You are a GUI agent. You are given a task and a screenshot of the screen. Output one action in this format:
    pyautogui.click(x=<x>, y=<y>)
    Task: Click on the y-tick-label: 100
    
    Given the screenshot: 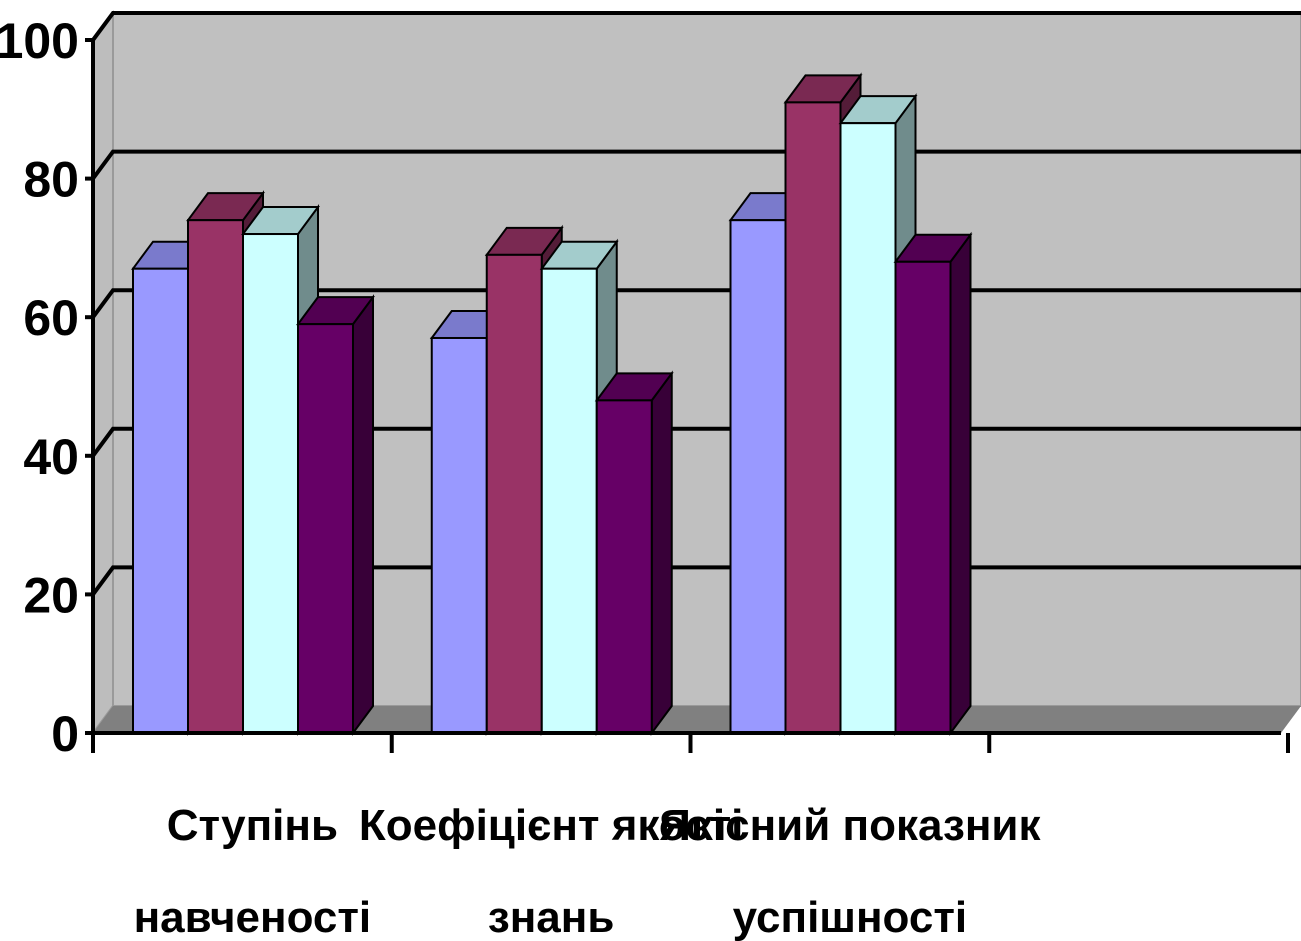 What is the action you would take?
    pyautogui.click(x=39, y=41)
    